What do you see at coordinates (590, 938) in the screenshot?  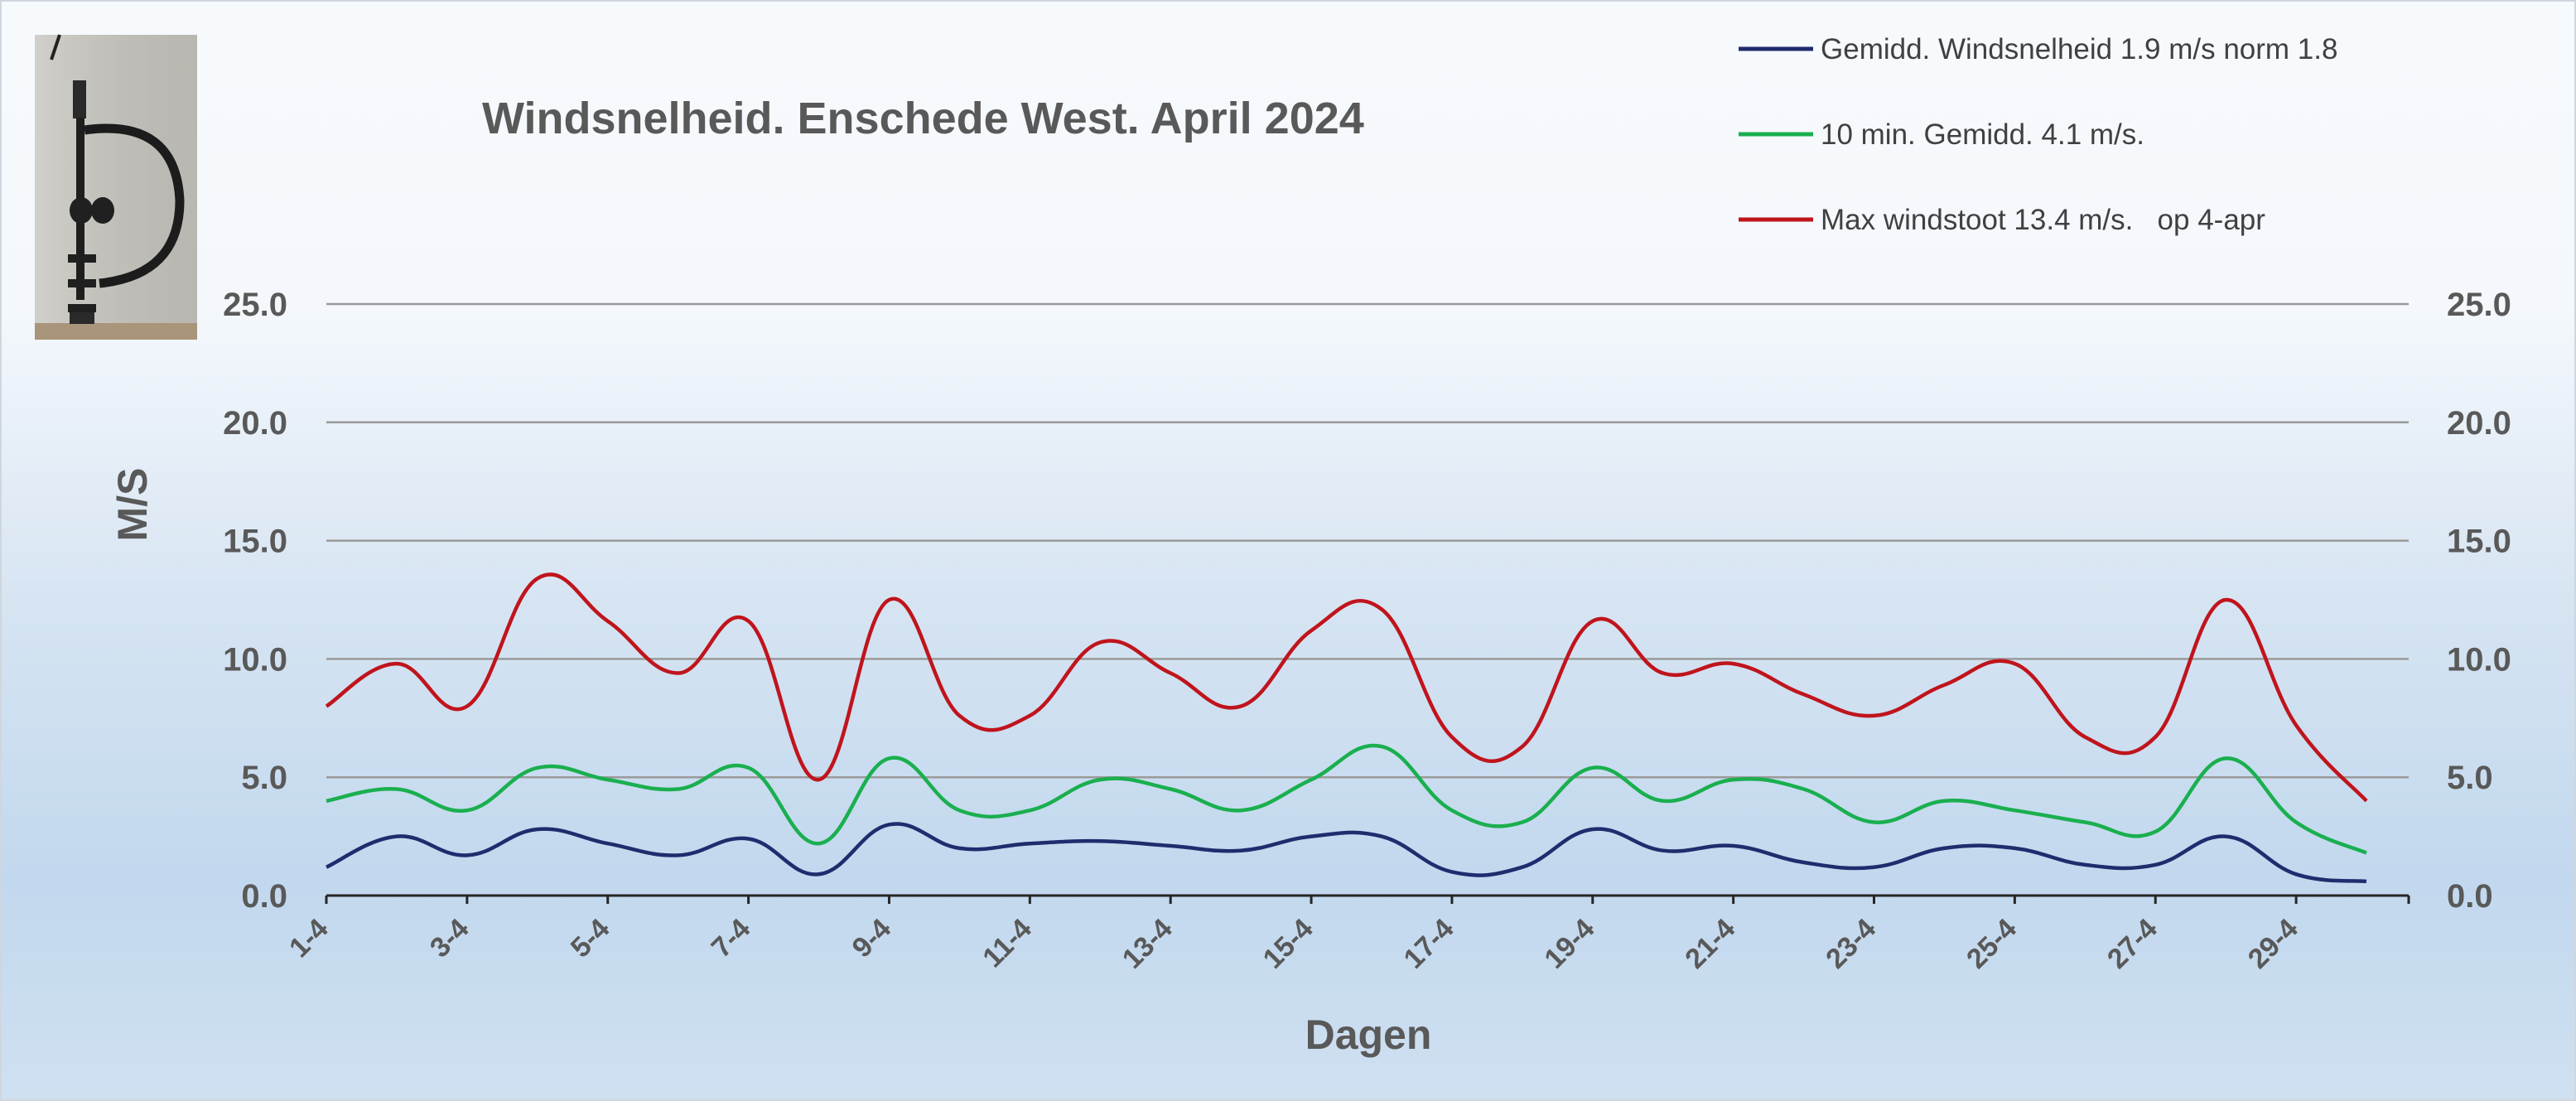 I see `x-tick-label: 5-4` at bounding box center [590, 938].